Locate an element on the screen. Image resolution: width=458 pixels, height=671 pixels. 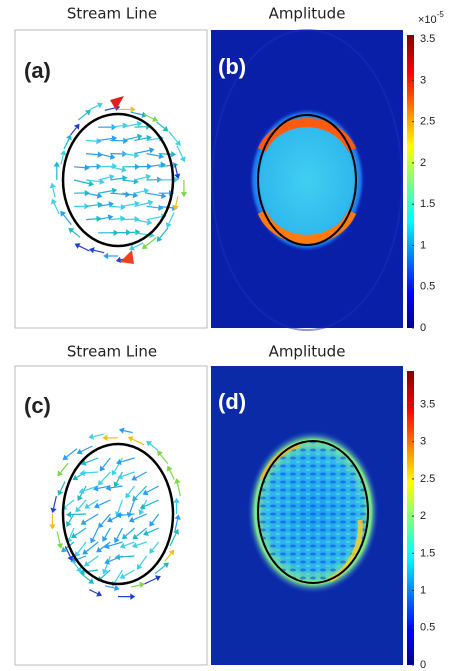
panel-label: (c) is located at coordinates (37, 405).